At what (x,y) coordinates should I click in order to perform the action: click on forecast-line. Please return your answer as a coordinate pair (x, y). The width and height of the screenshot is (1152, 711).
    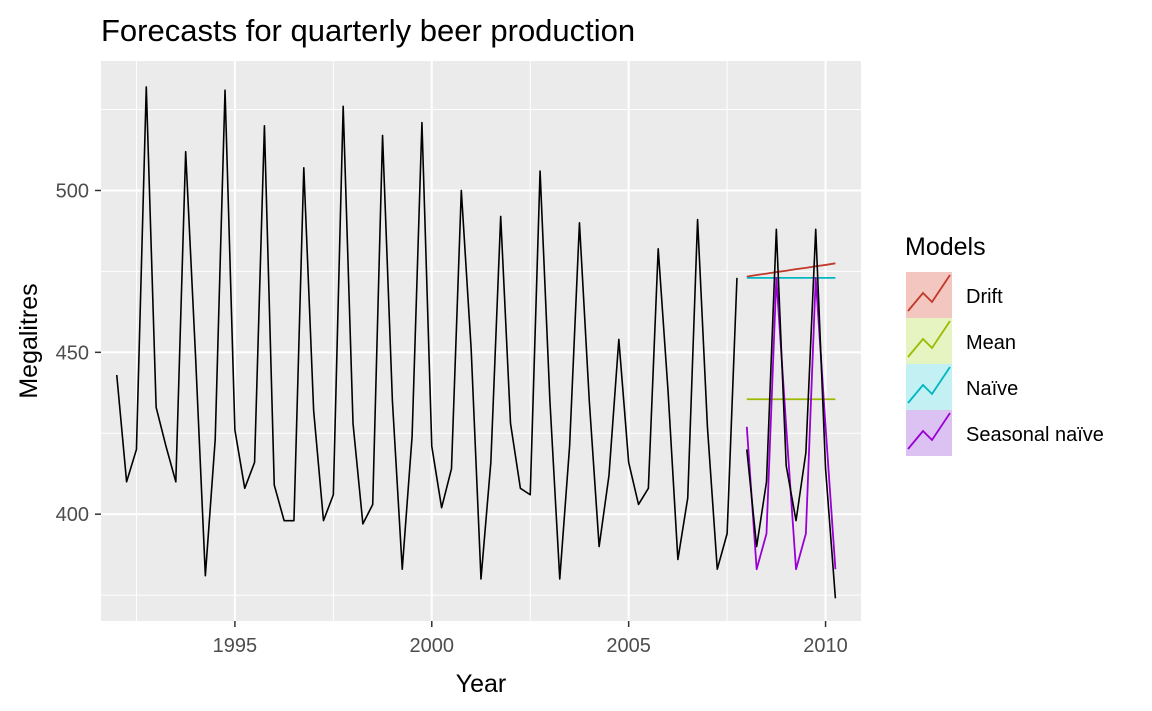
    Looking at the image, I should click on (791, 270).